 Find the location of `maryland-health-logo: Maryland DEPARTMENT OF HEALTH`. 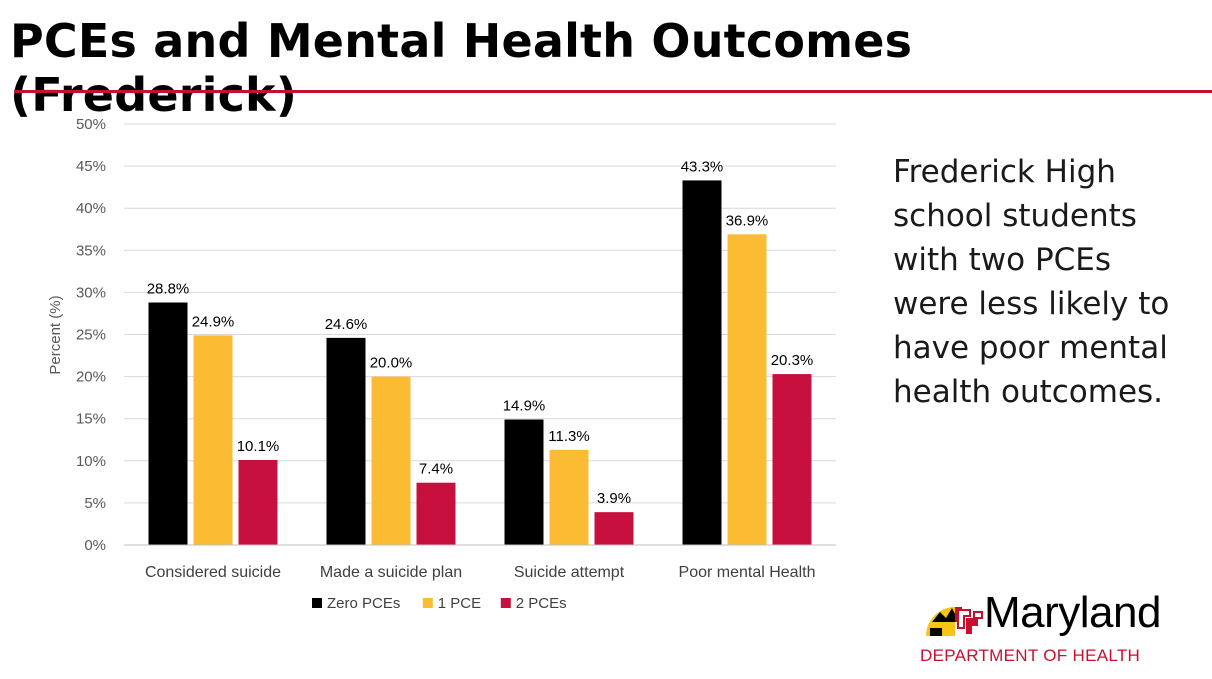

maryland-health-logo: Maryland DEPARTMENT OF HEALTH is located at coordinates (1060, 628).